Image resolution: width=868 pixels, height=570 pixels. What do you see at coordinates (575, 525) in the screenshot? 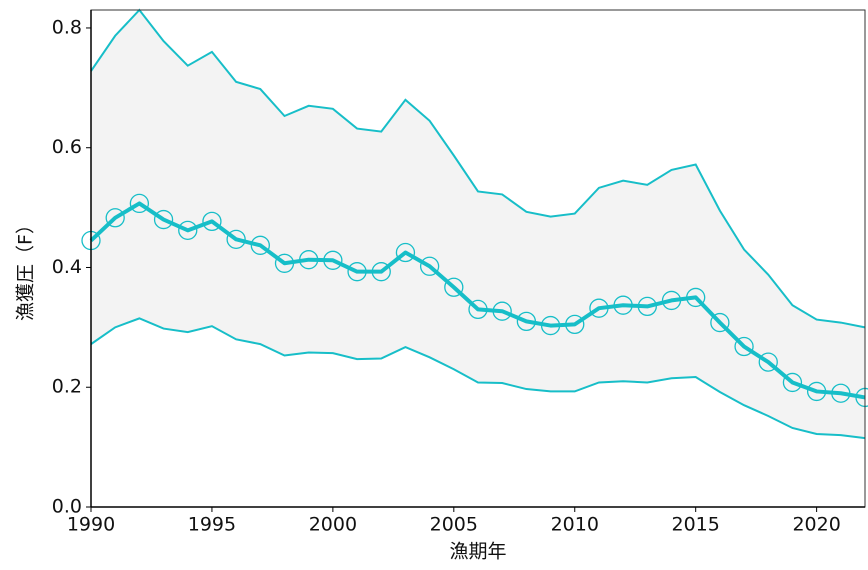
I see `x-tick-label: 2010` at bounding box center [575, 525].